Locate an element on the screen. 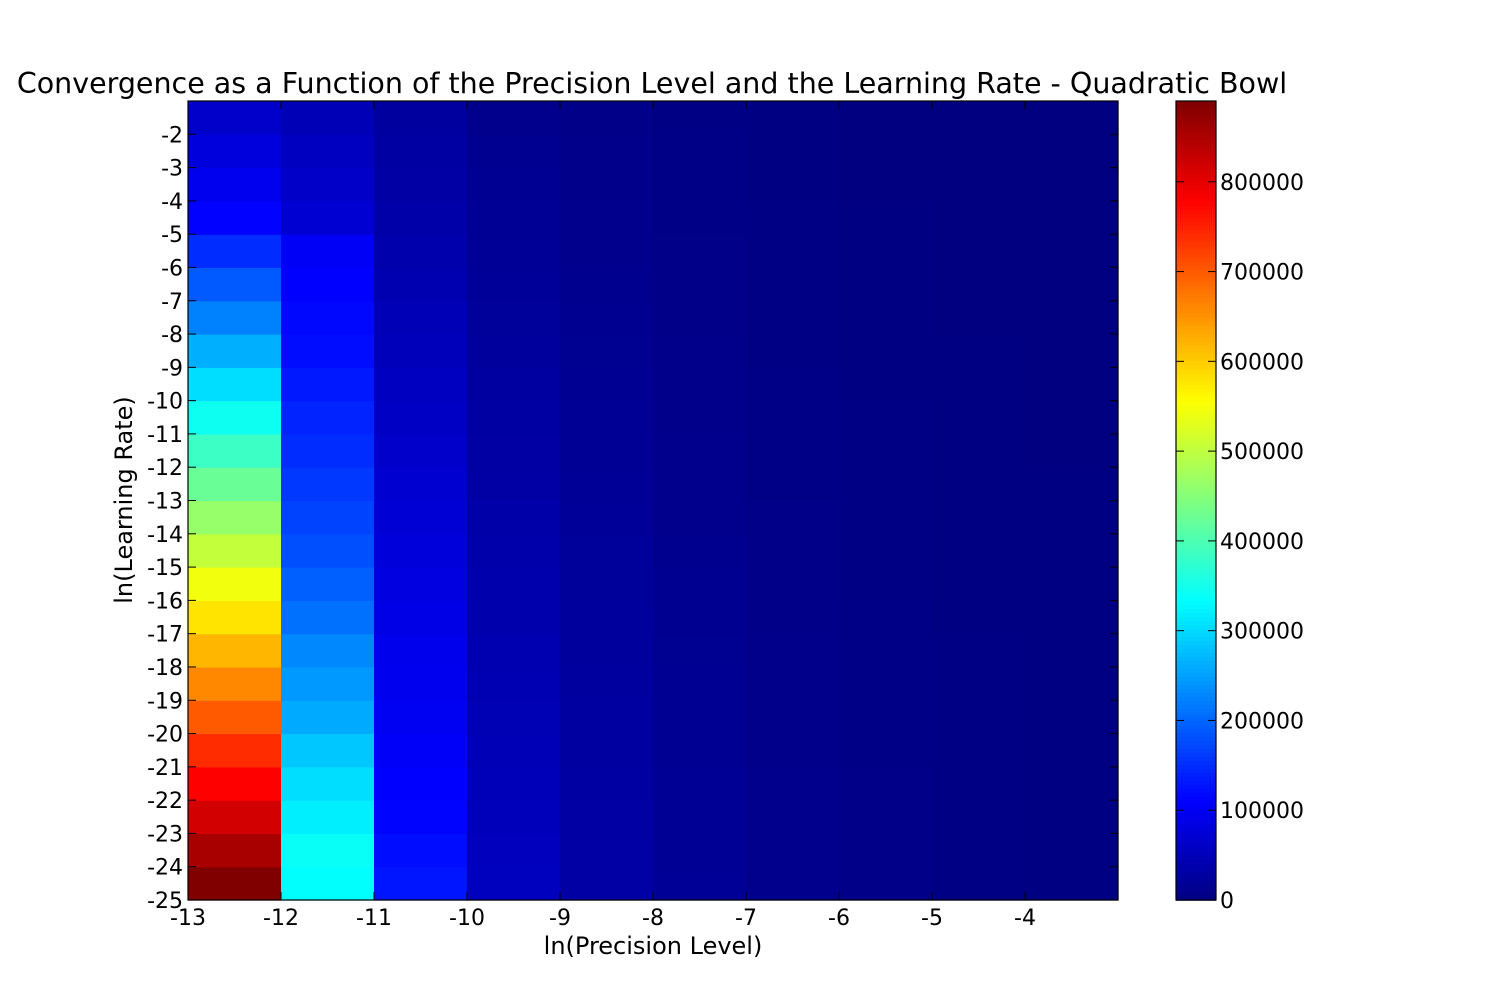 The width and height of the screenshot is (1500, 1000). y-tick-label: -8 is located at coordinates (172, 335).